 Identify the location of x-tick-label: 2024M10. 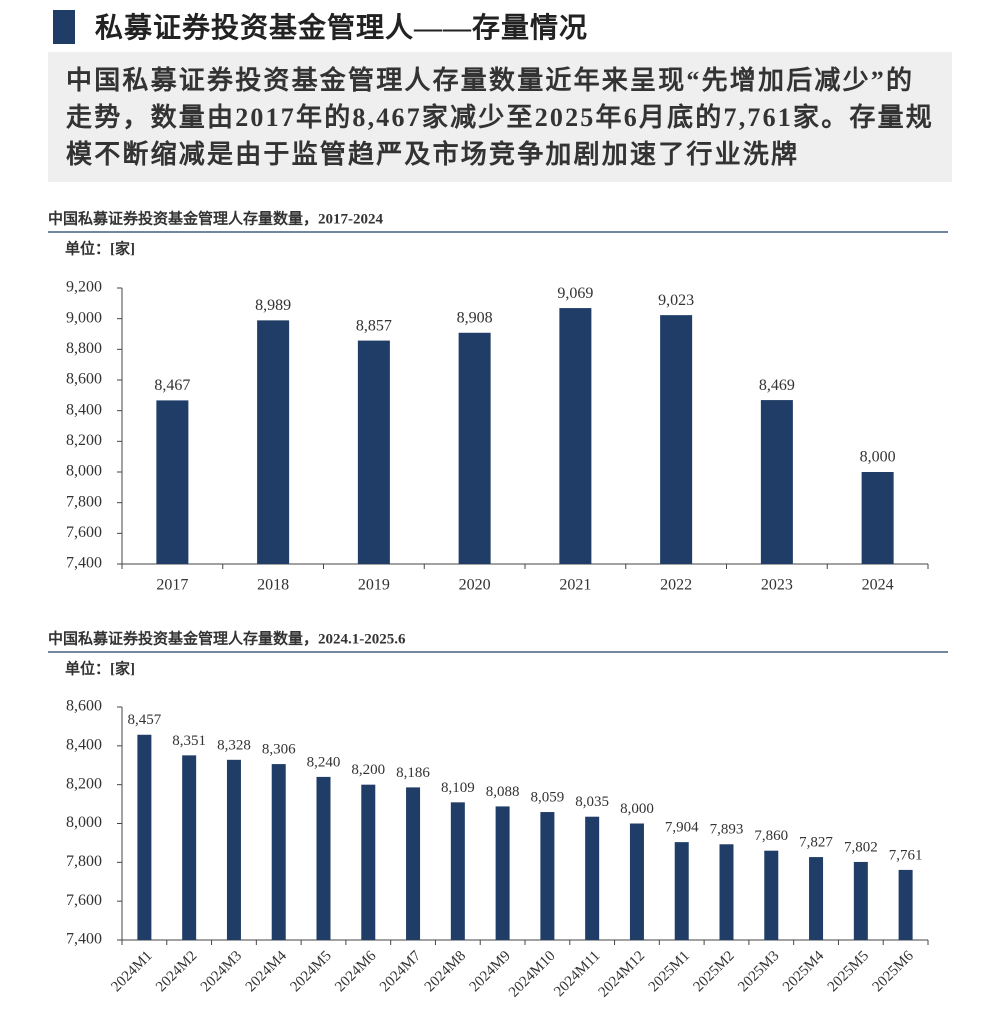
(532, 974).